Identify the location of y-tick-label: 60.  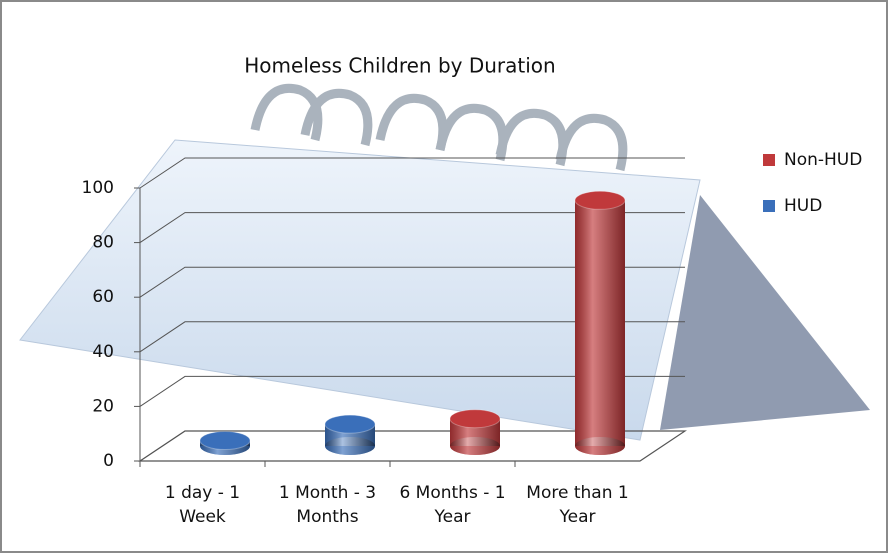
(103, 297).